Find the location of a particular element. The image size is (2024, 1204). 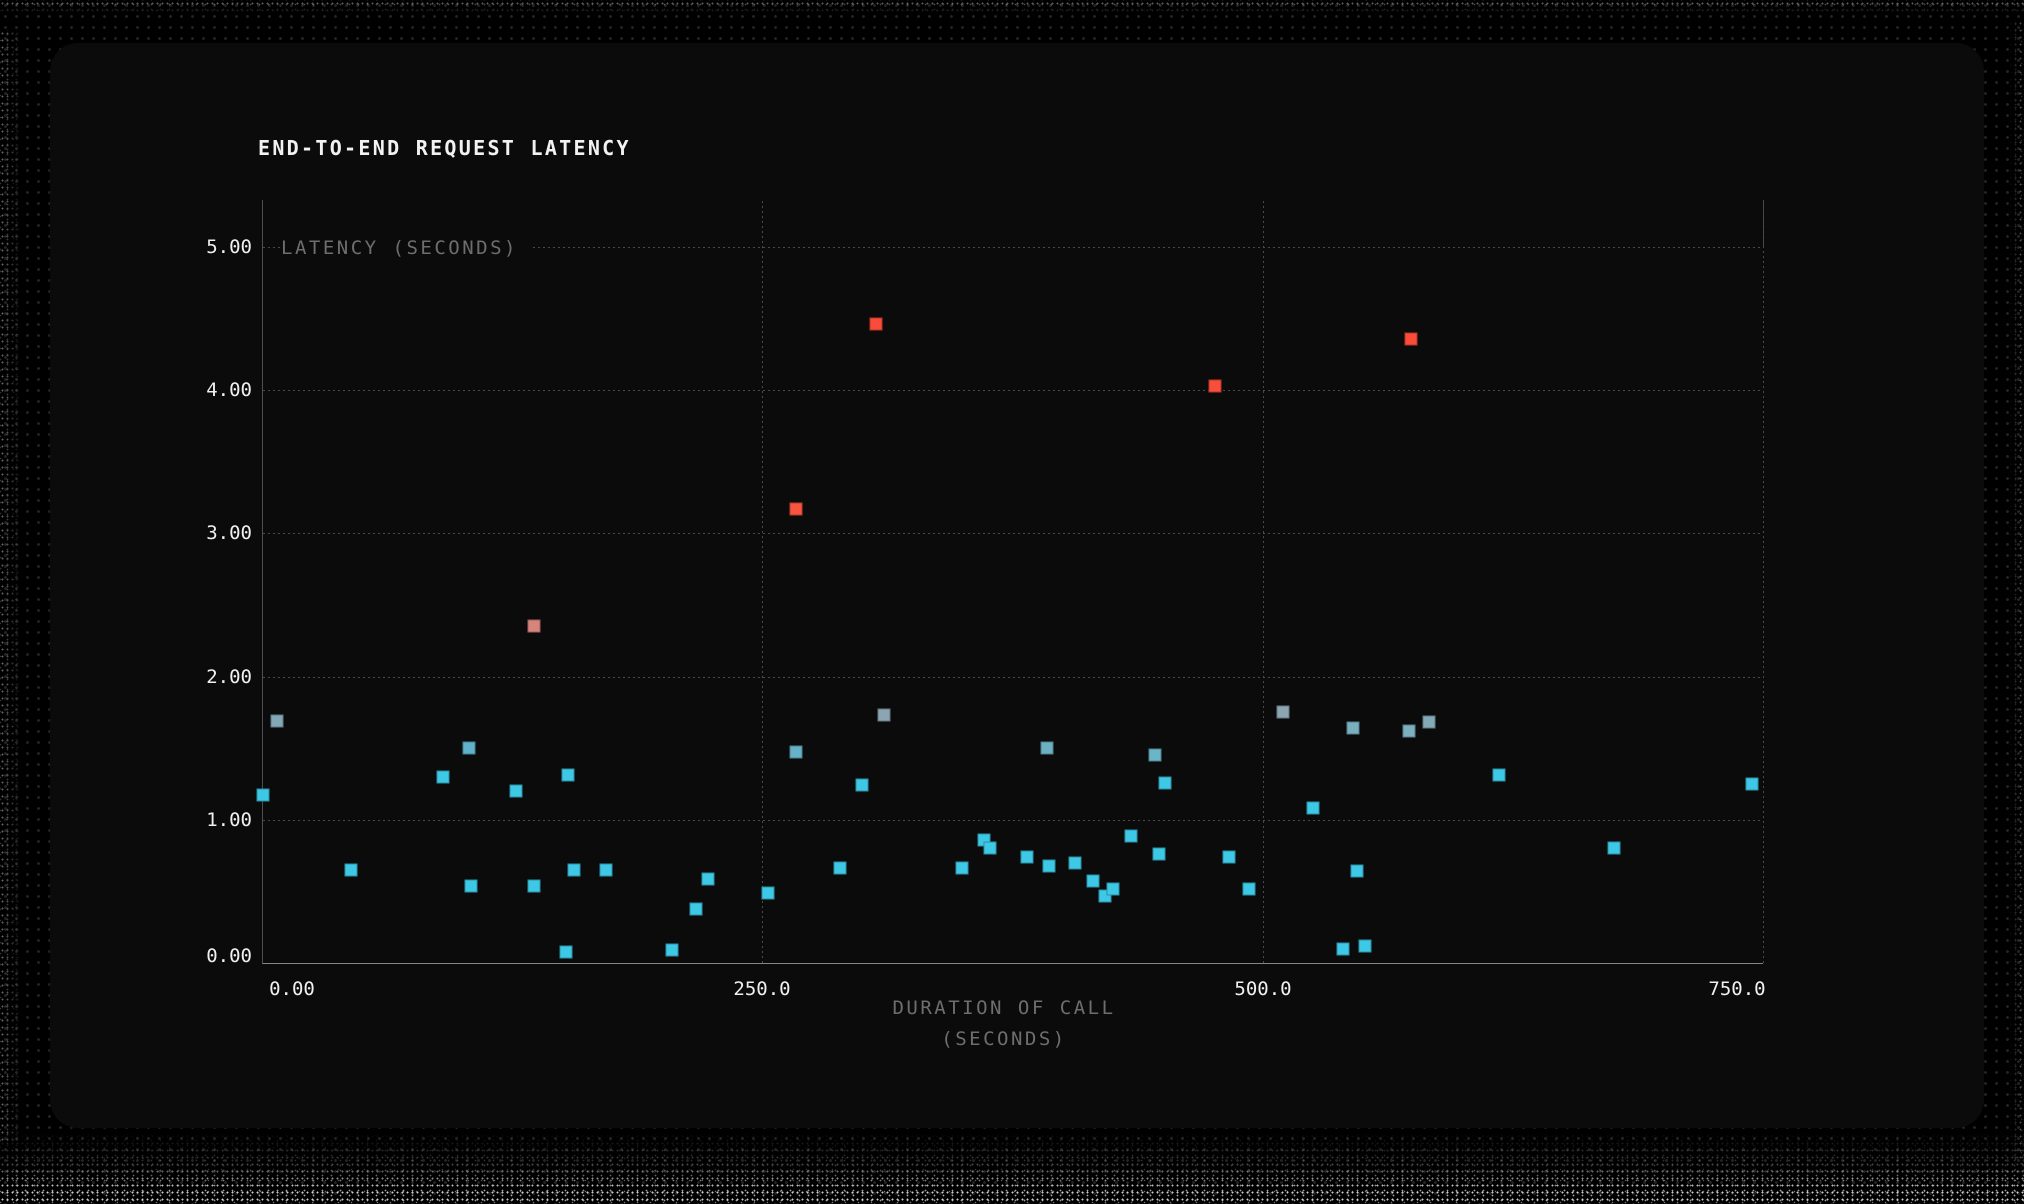

x-tick-label-750.0: 750.0 is located at coordinates (1737, 989).